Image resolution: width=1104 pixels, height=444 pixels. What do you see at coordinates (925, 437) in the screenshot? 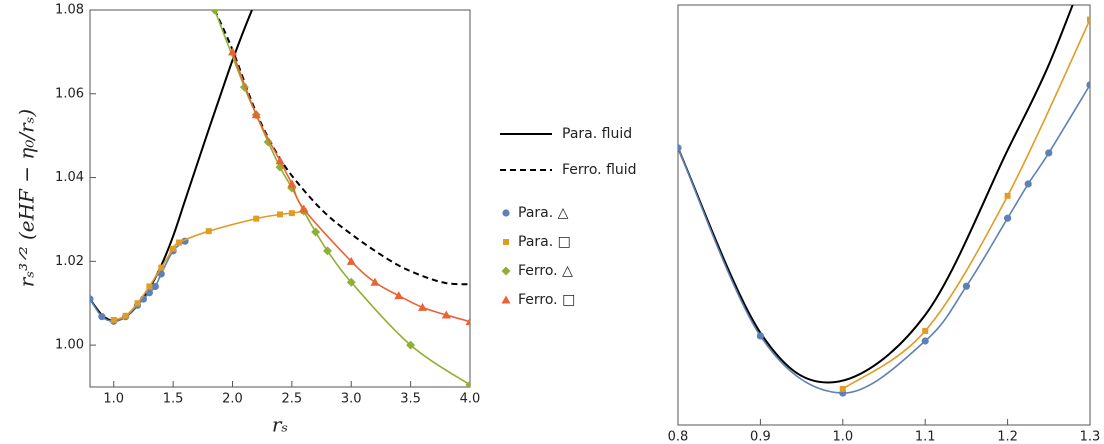
I see `x-tick-label: 1.1` at bounding box center [925, 437].